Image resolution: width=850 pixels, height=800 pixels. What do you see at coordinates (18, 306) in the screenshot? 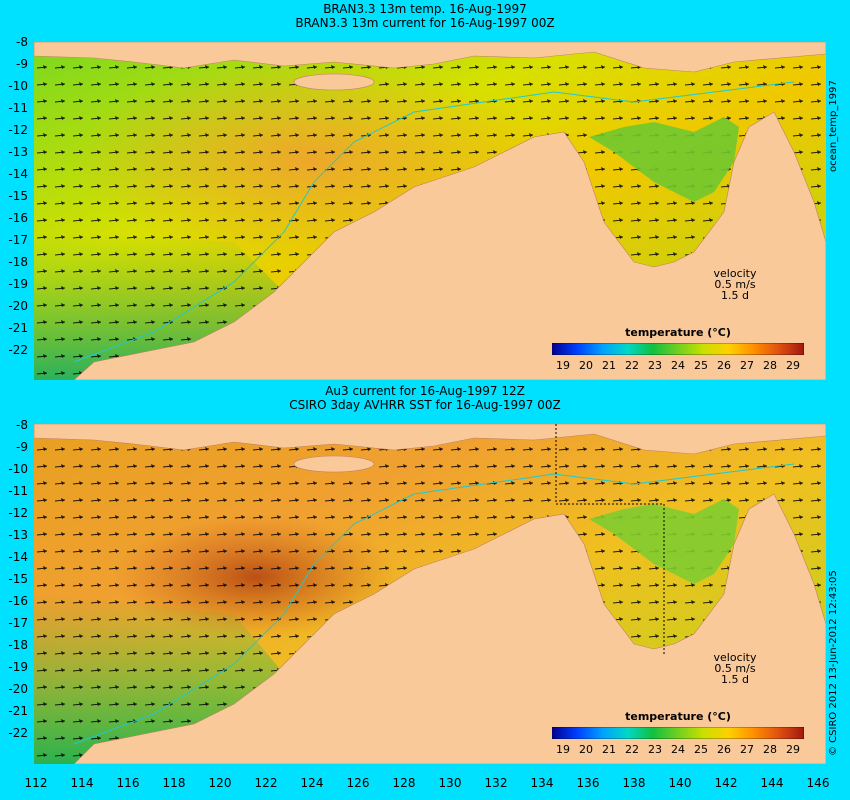
I see `top-lat-tick: -20` at bounding box center [18, 306].